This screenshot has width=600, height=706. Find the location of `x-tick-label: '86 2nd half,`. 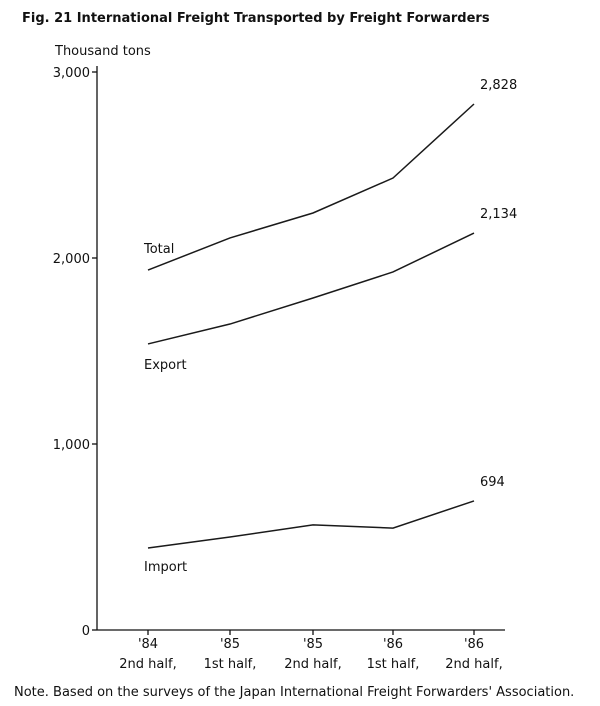

x-tick-label: '86 2nd half, is located at coordinates (473, 654).